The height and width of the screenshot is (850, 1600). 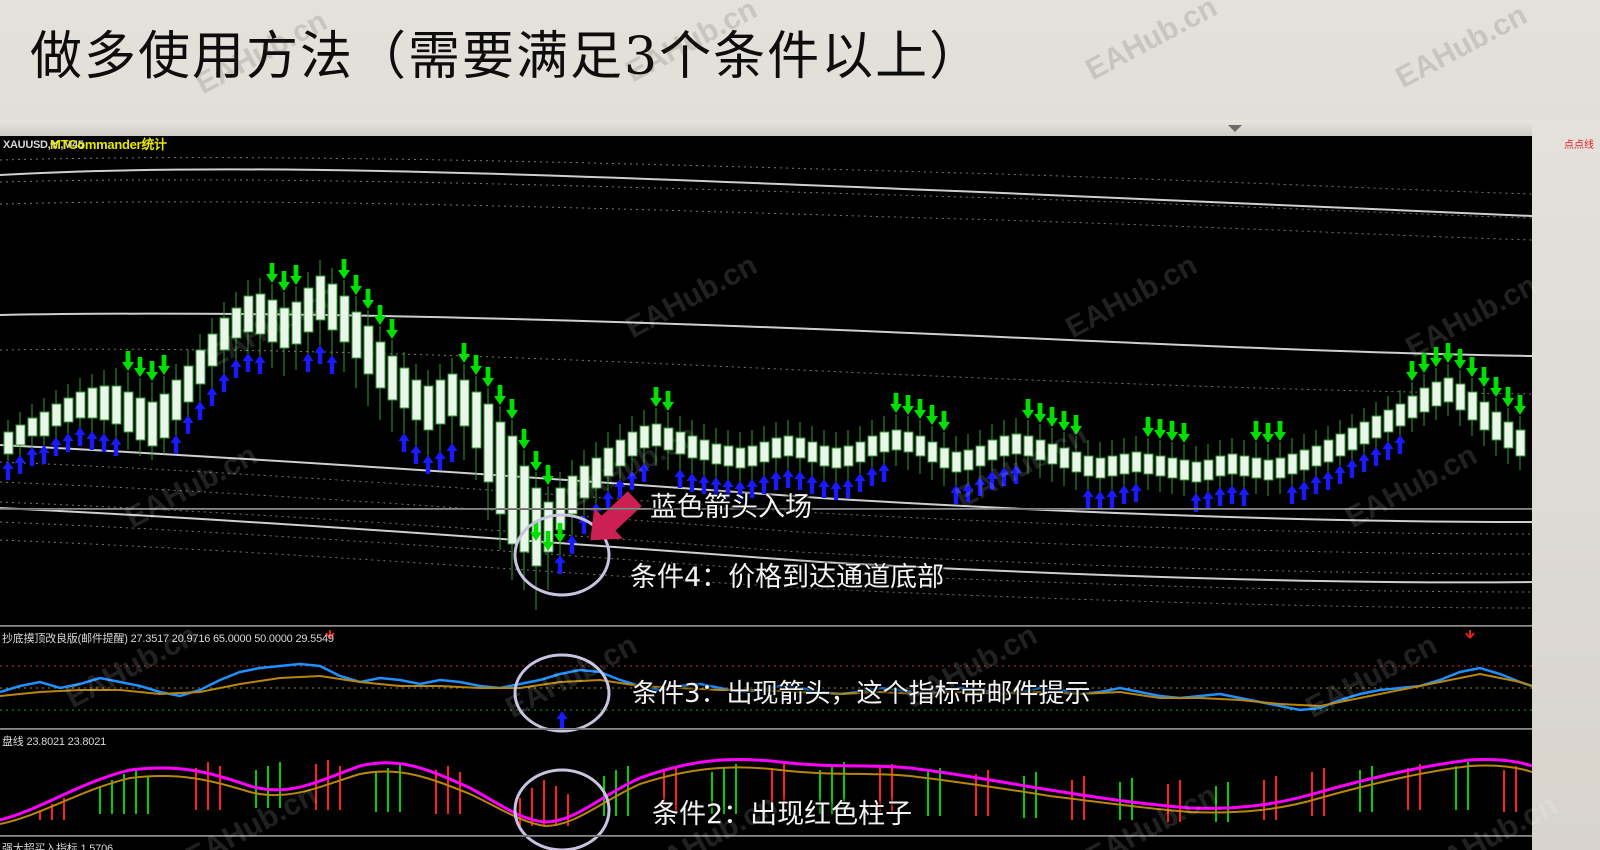 I want to click on annotation-entry: 蓝色箭头入场, so click(x=731, y=507).